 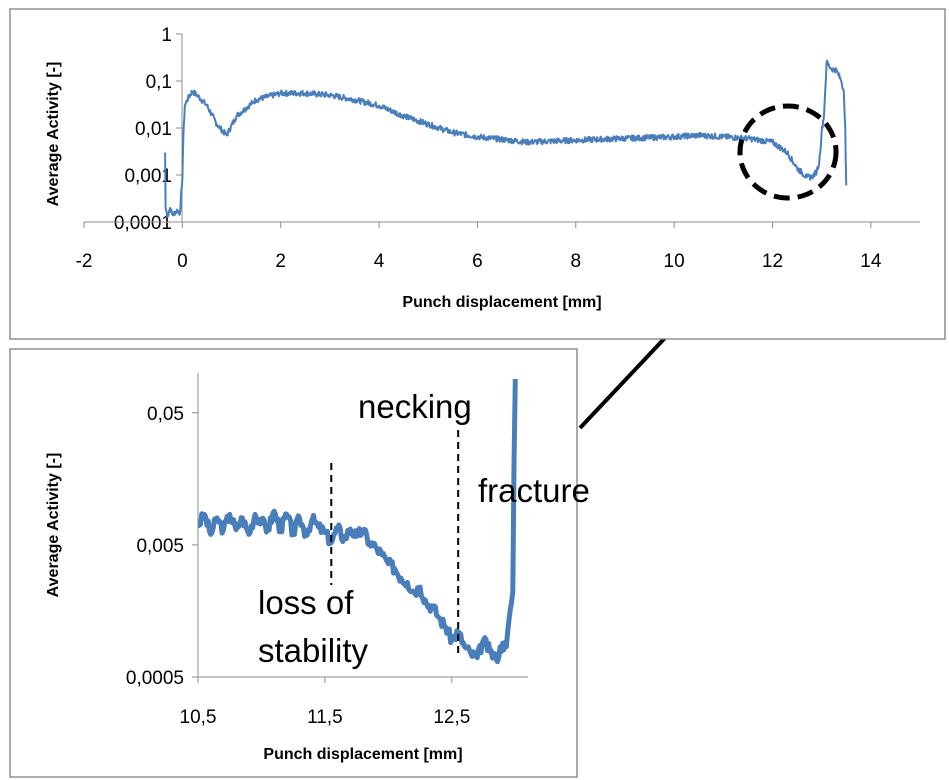 I want to click on annotation-loss-of-stability-line2: stability, so click(x=313, y=650).